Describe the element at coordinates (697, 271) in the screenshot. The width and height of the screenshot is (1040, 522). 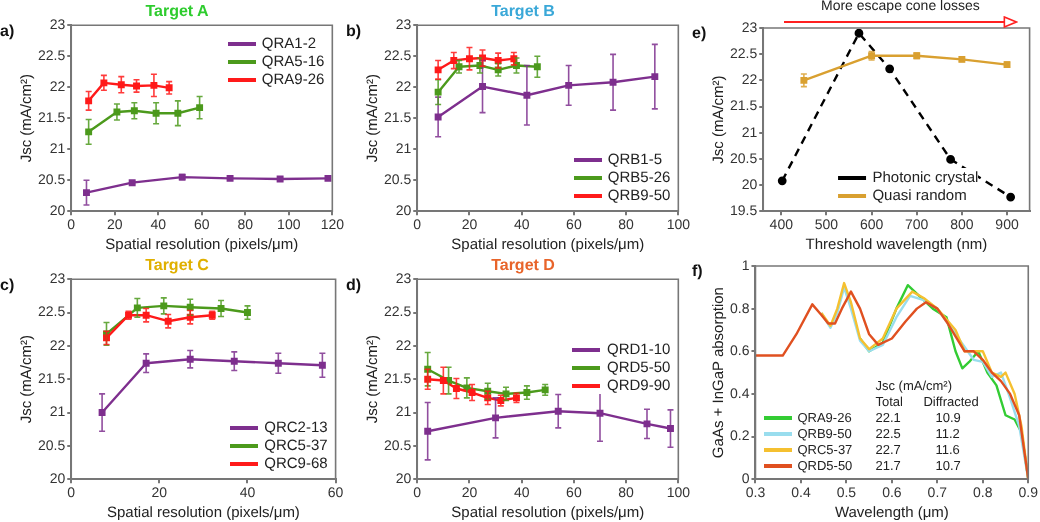
I see `text: f)` at that location.